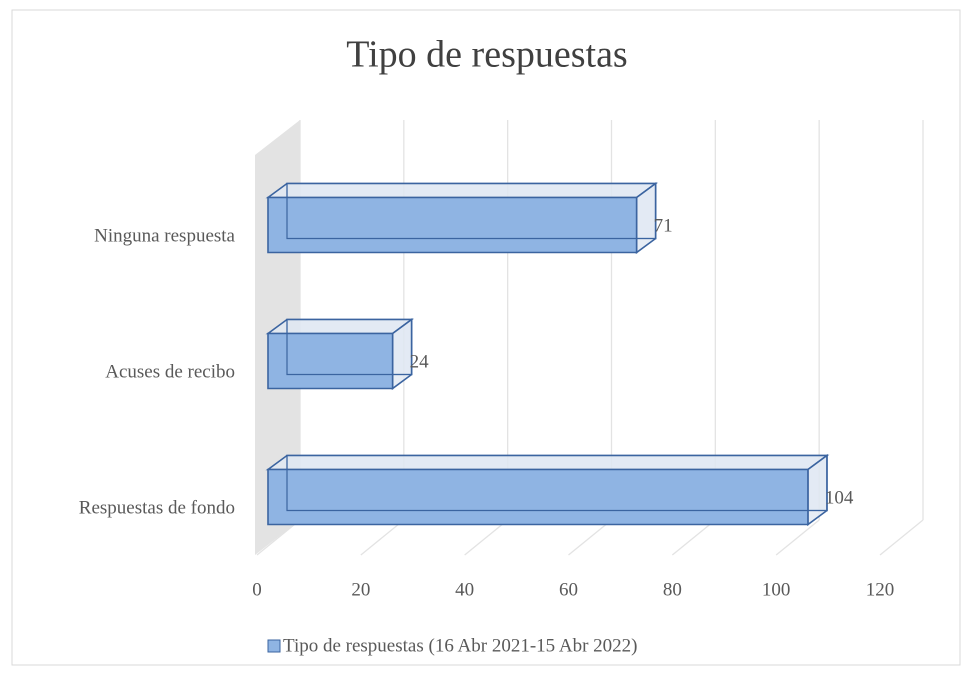  I want to click on x-tick-label: 100, so click(776, 589).